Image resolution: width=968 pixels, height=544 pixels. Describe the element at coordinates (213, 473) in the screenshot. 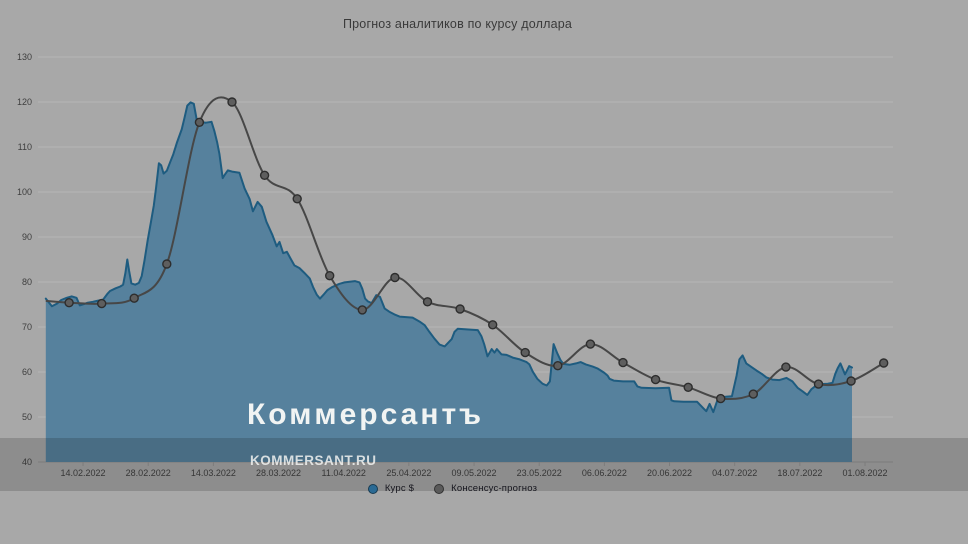

I see `x-axis-label: 14.03.2022` at that location.